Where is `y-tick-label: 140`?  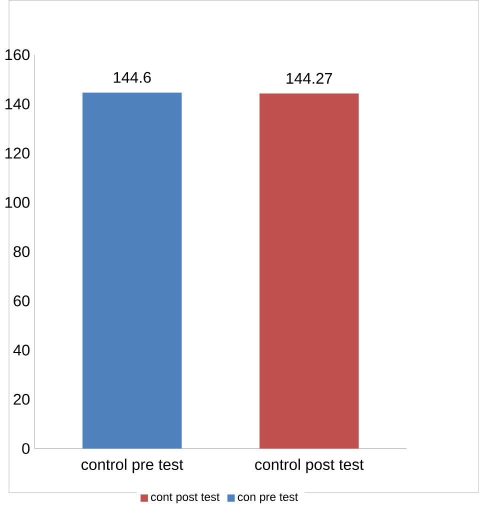
y-tick-label: 140 is located at coordinates (18, 104).